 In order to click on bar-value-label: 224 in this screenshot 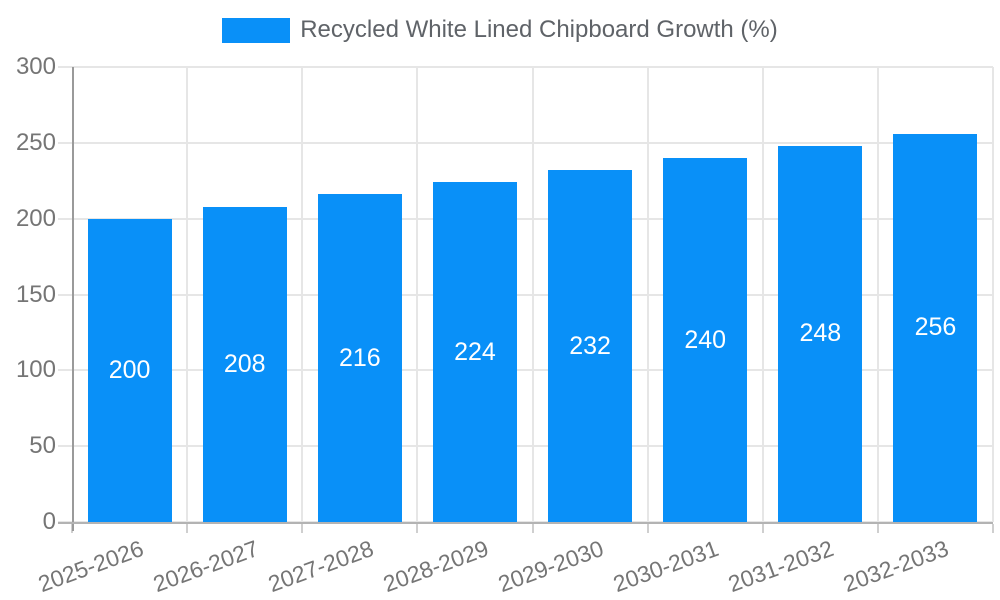, I will do `click(475, 351)`.